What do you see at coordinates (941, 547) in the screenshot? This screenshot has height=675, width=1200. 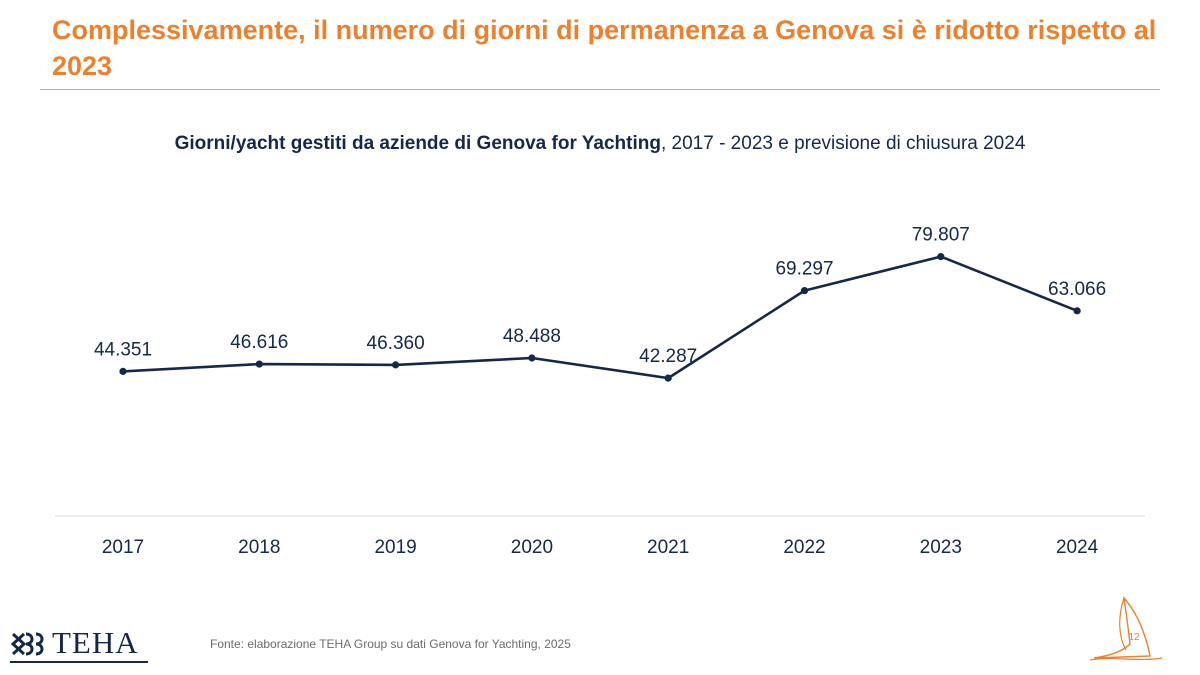 I see `x-tick-label: 2023` at bounding box center [941, 547].